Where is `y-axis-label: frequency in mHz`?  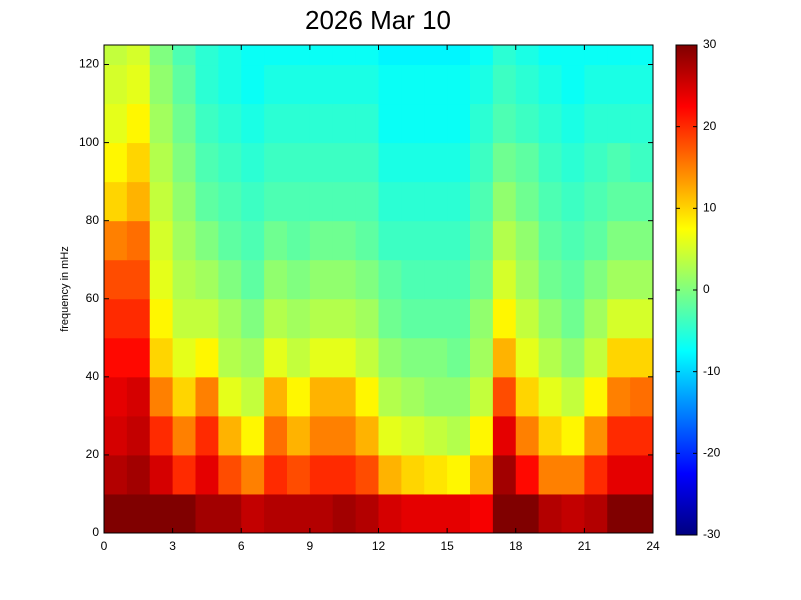
y-axis-label: frequency in mHz is located at coordinates (65, 289).